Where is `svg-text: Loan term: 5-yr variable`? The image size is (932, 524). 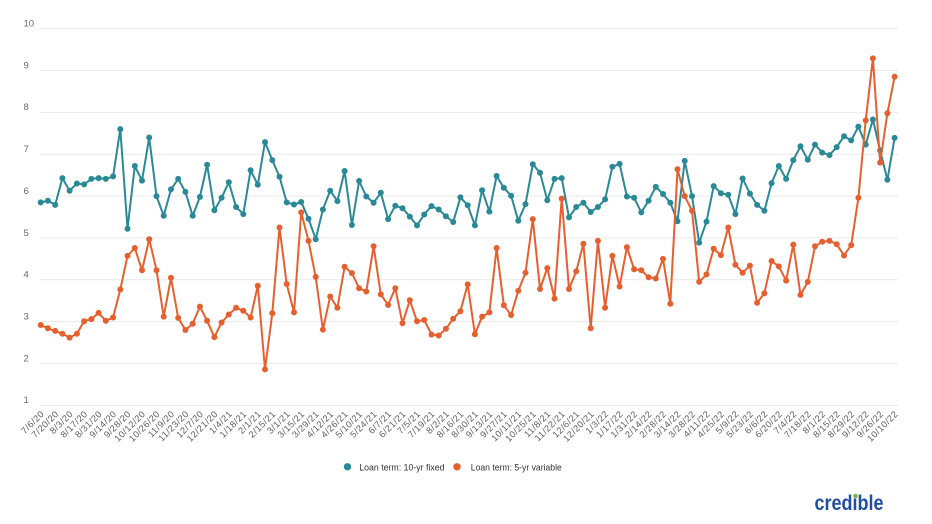
svg-text: Loan term: 5-yr variable is located at coordinates (516, 467).